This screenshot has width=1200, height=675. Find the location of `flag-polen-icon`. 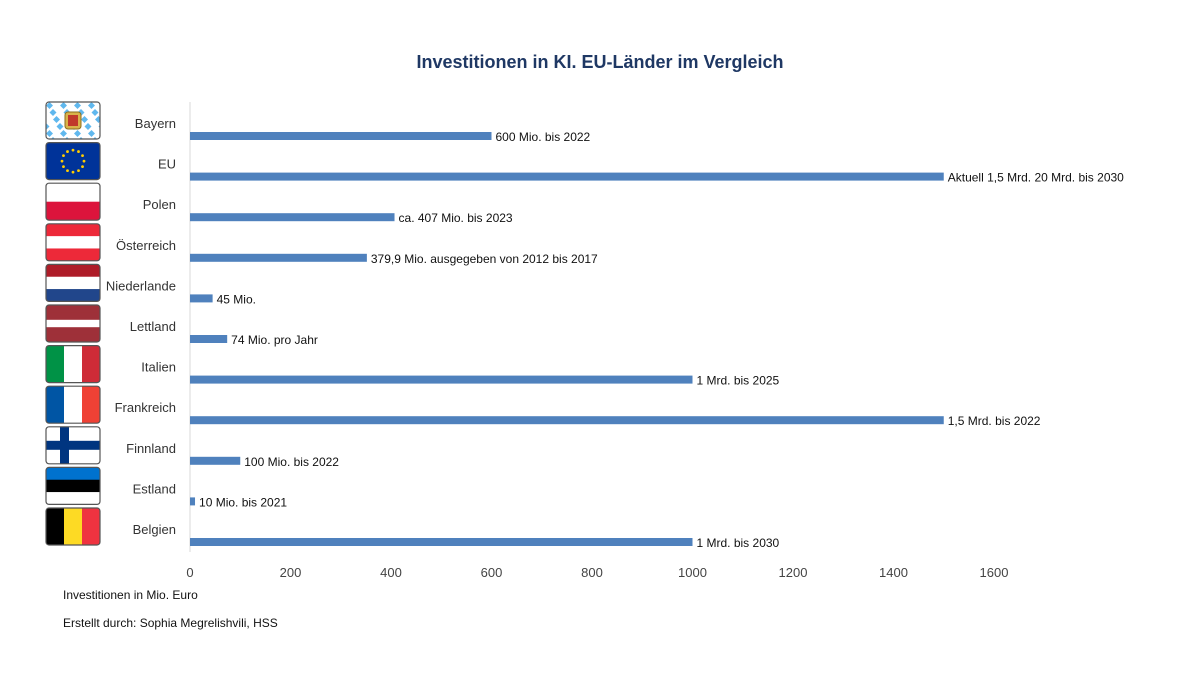

flag-polen-icon is located at coordinates (73, 201).